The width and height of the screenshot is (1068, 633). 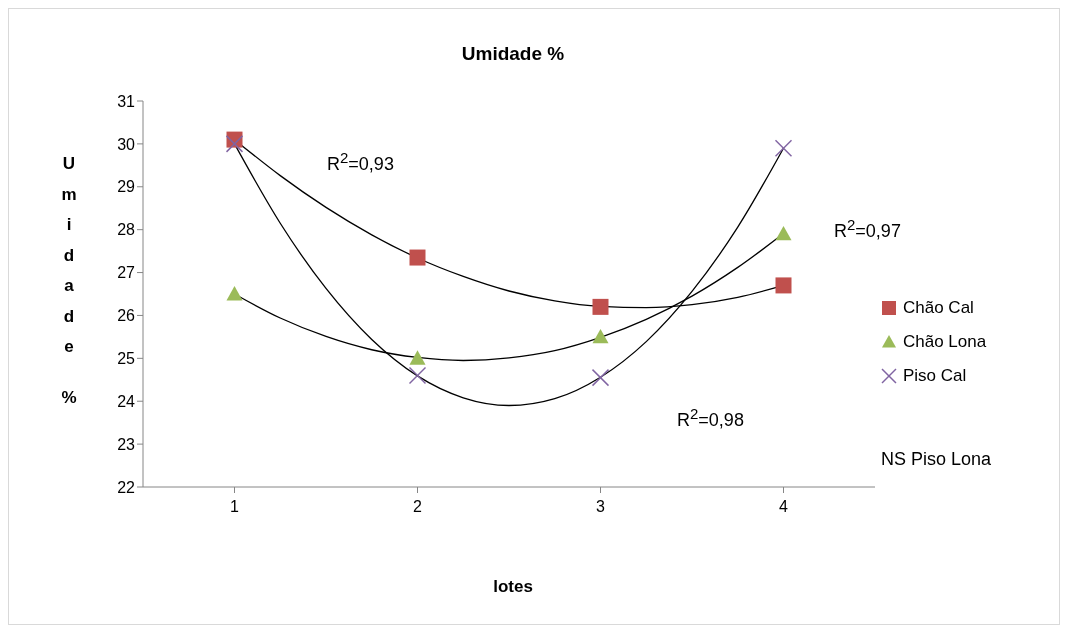 What do you see at coordinates (126, 359) in the screenshot?
I see `y-tick-label: 25` at bounding box center [126, 359].